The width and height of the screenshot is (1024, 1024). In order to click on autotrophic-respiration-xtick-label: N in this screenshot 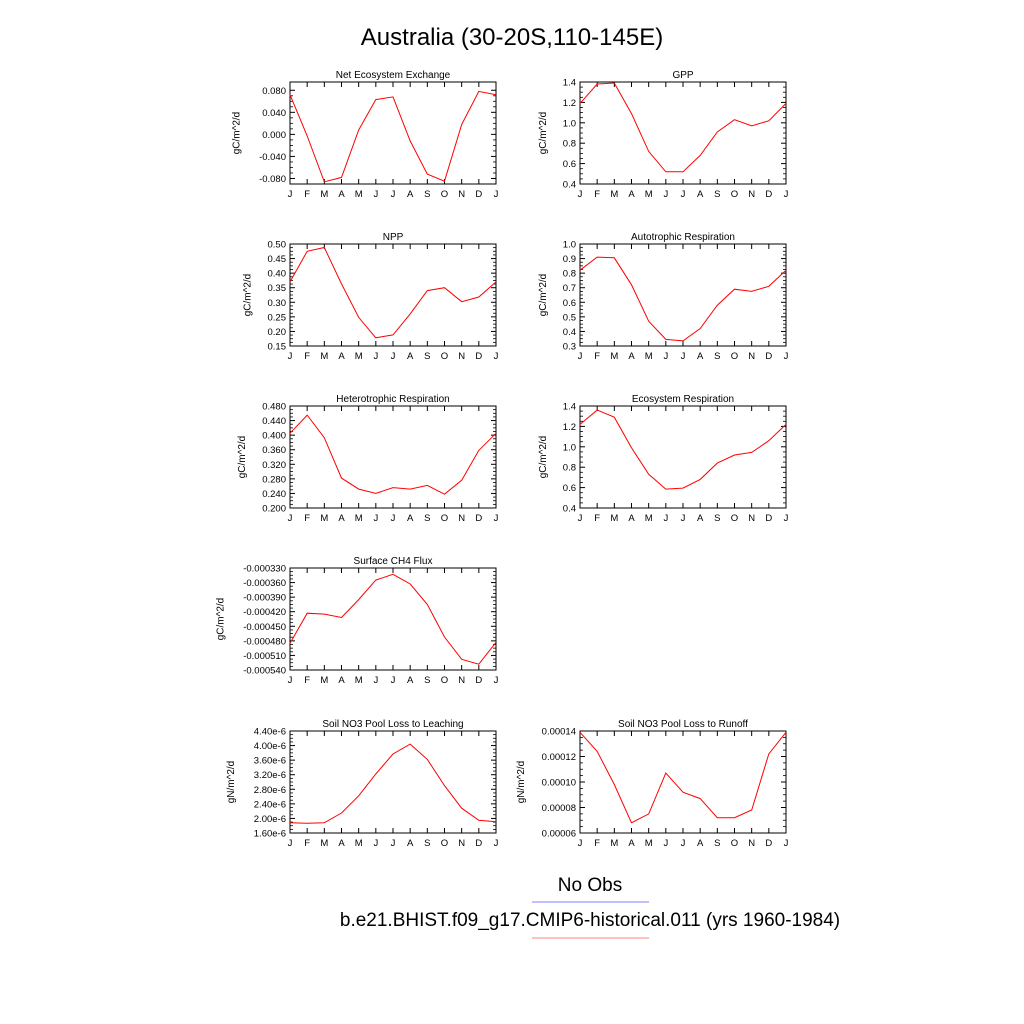, I will do `click(751, 356)`.